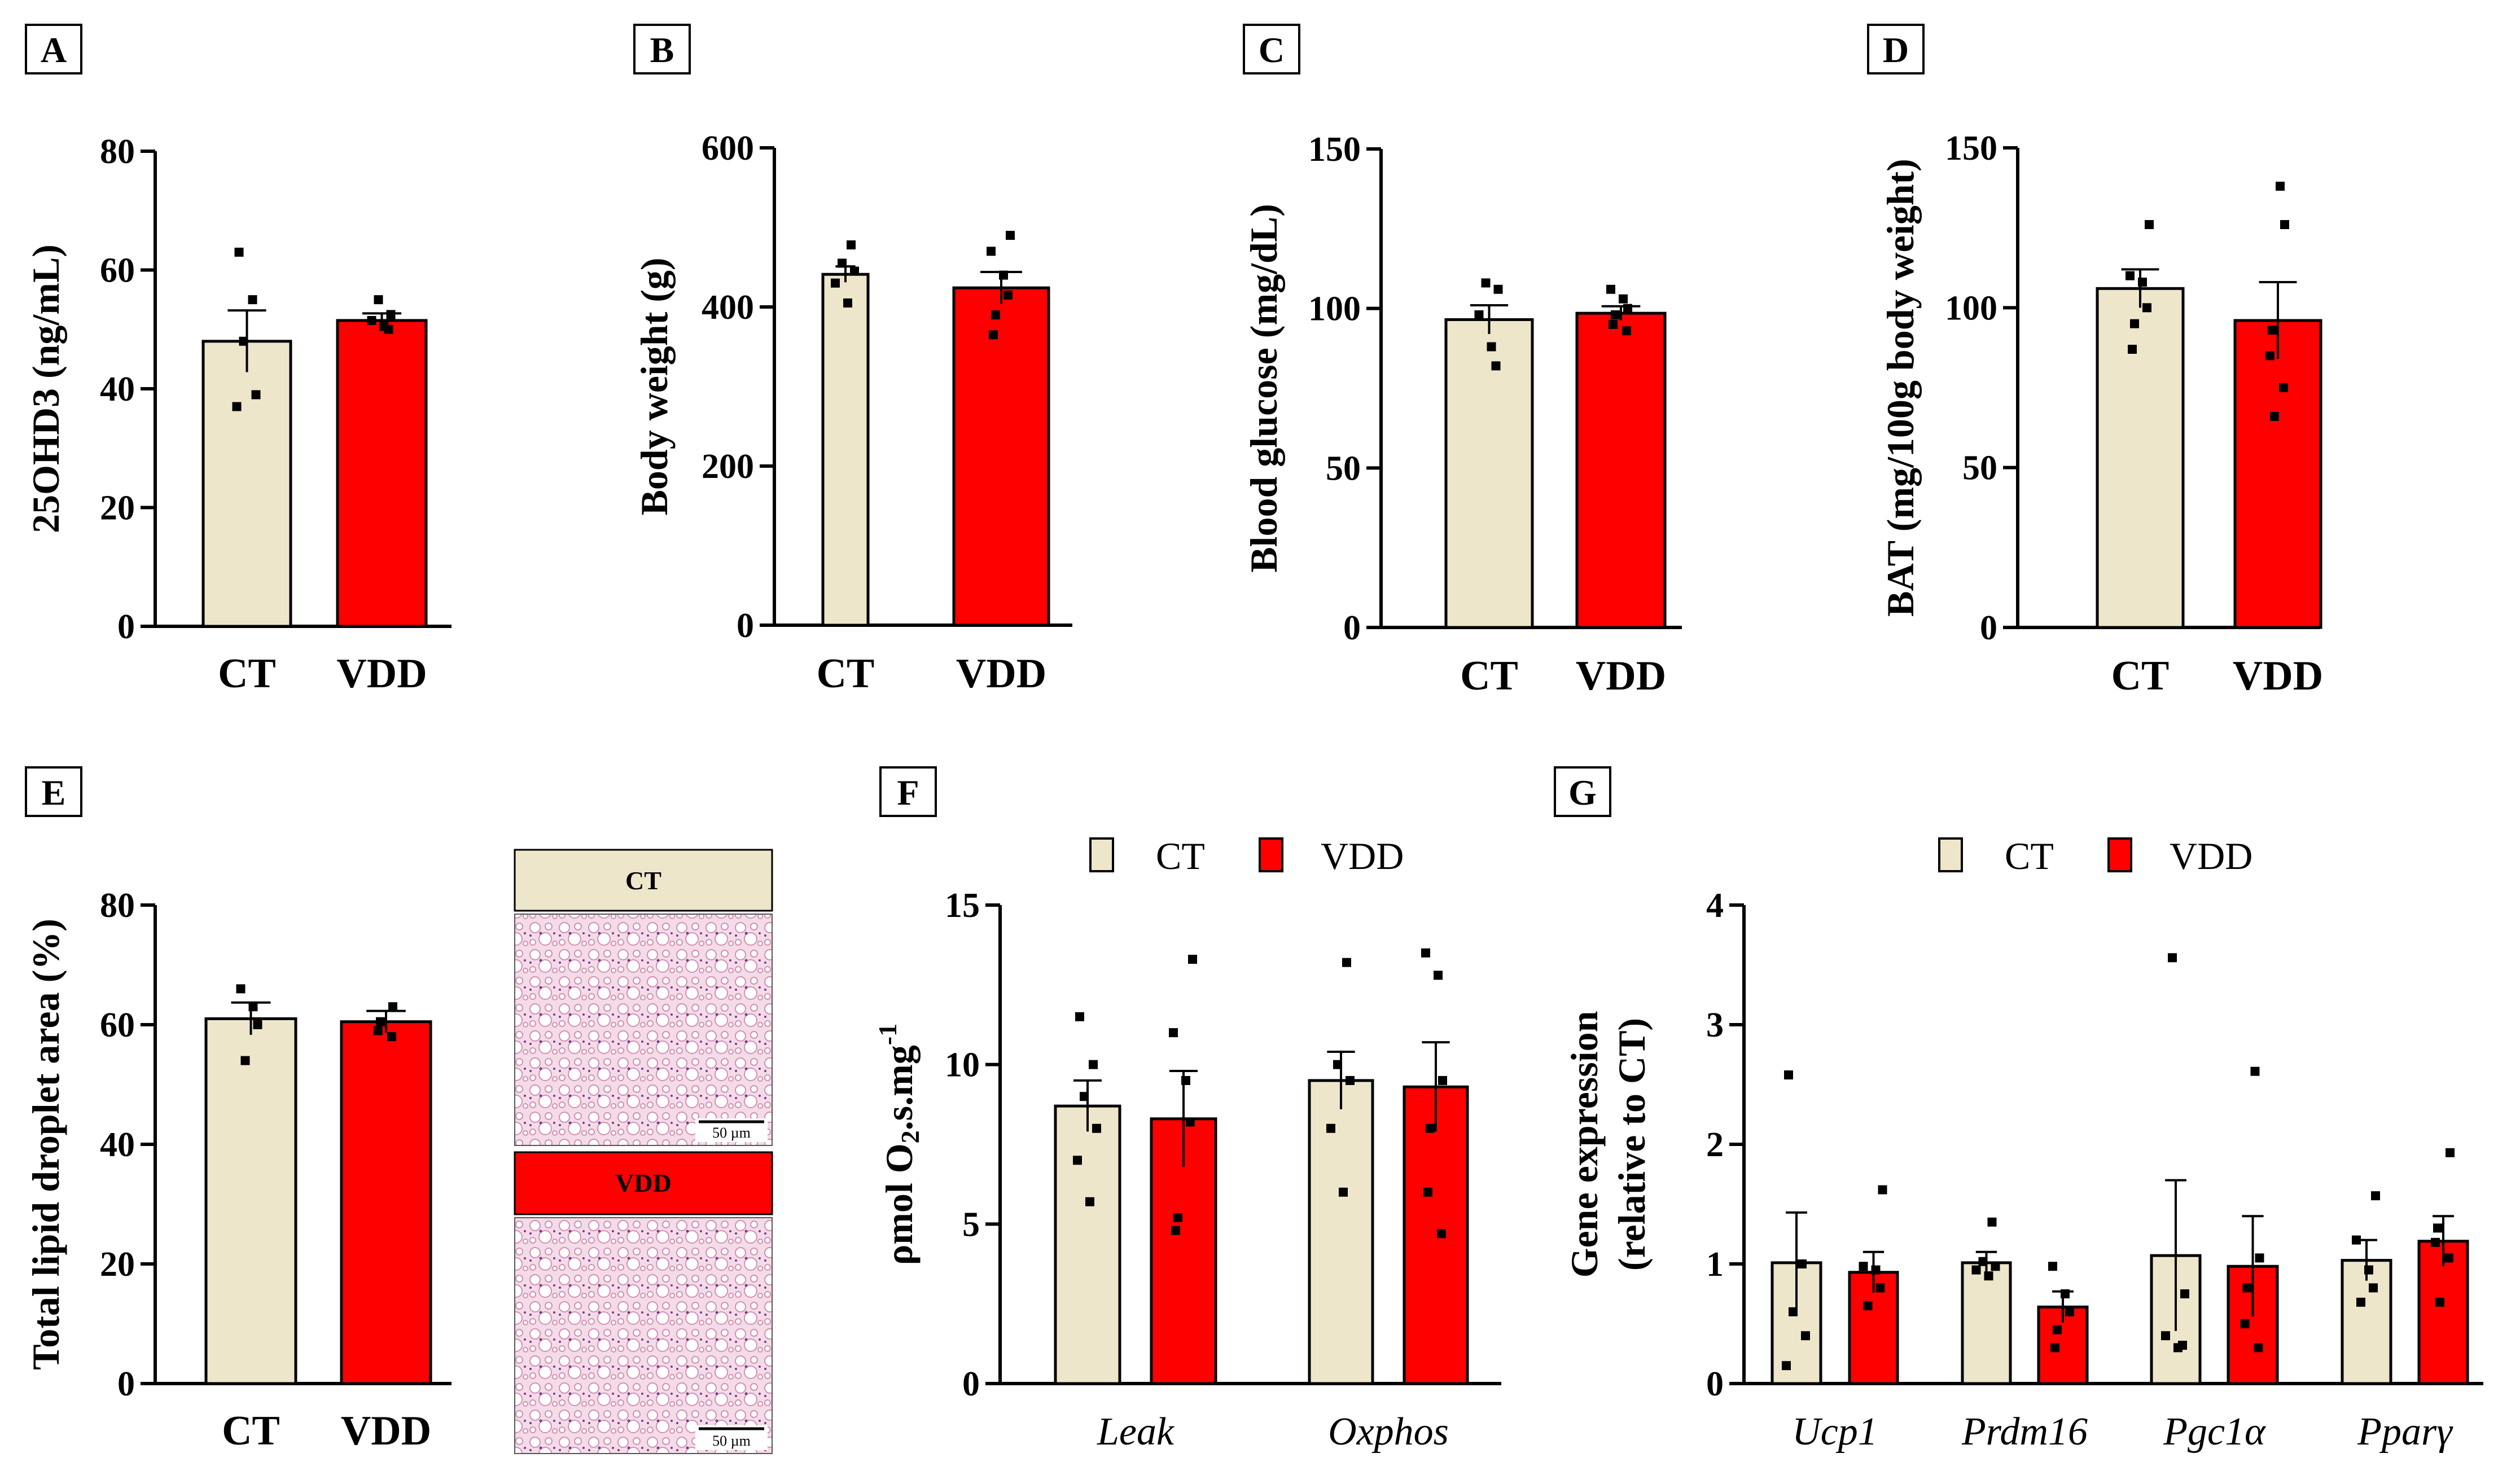 The height and width of the screenshot is (1484, 2498). I want to click on legend-g-vdd-swatch, so click(2119, 855).